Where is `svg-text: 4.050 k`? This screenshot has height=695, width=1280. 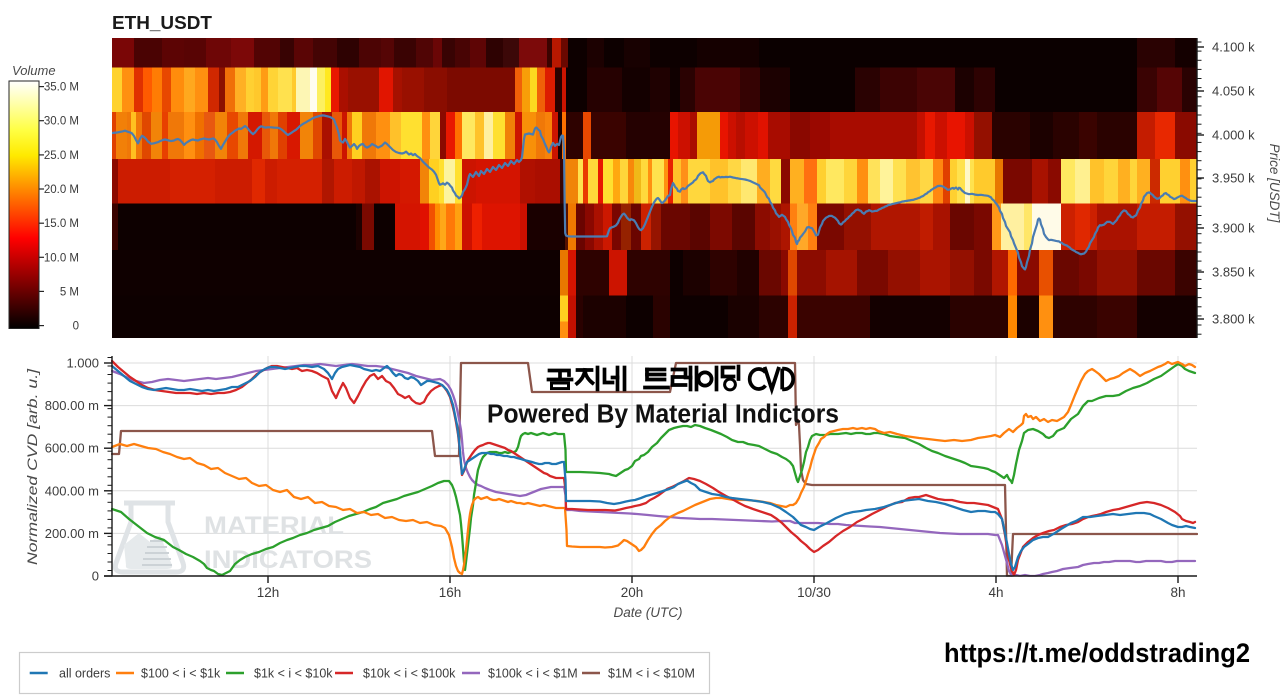
svg-text: 4.050 k is located at coordinates (1233, 91).